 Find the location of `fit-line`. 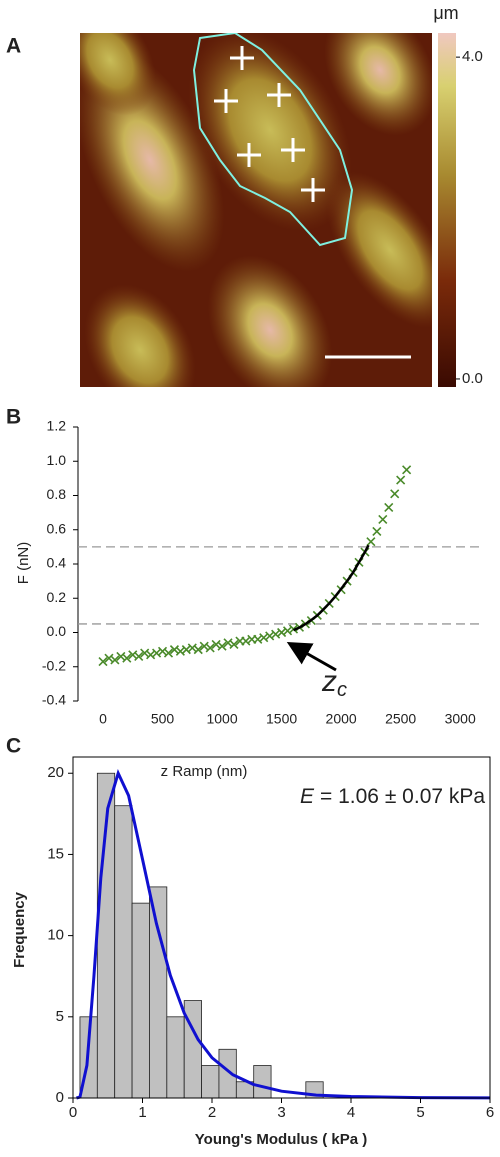

fit-line is located at coordinates (331, 588).